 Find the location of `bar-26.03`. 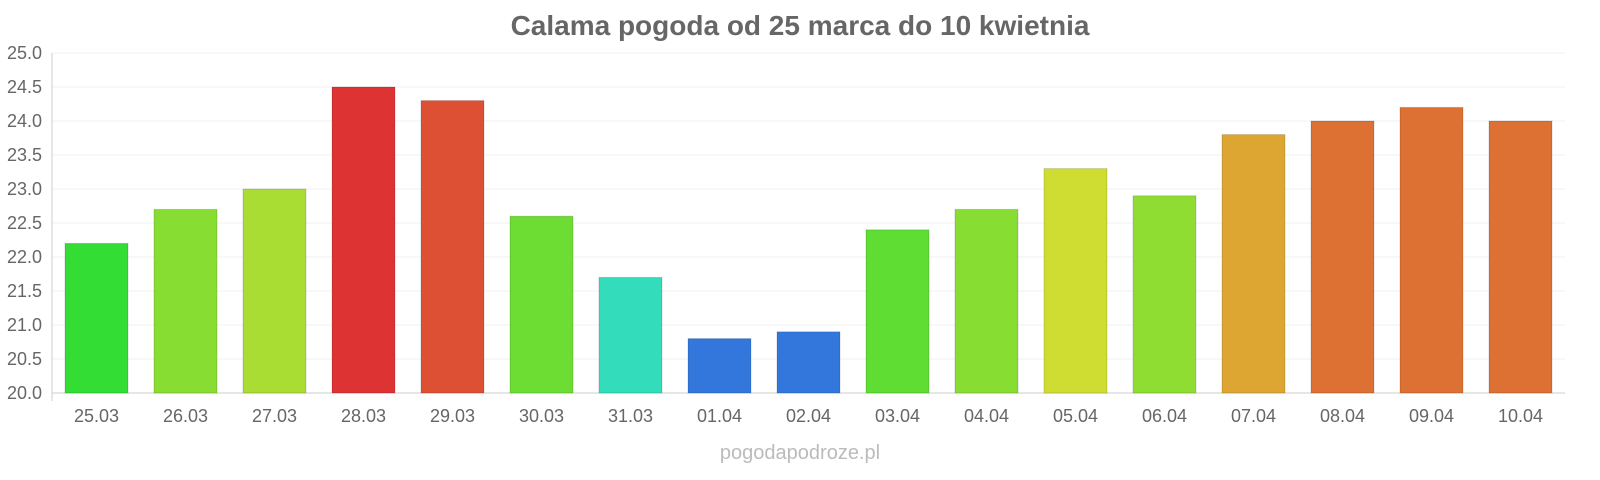

bar-26.03 is located at coordinates (185, 301).